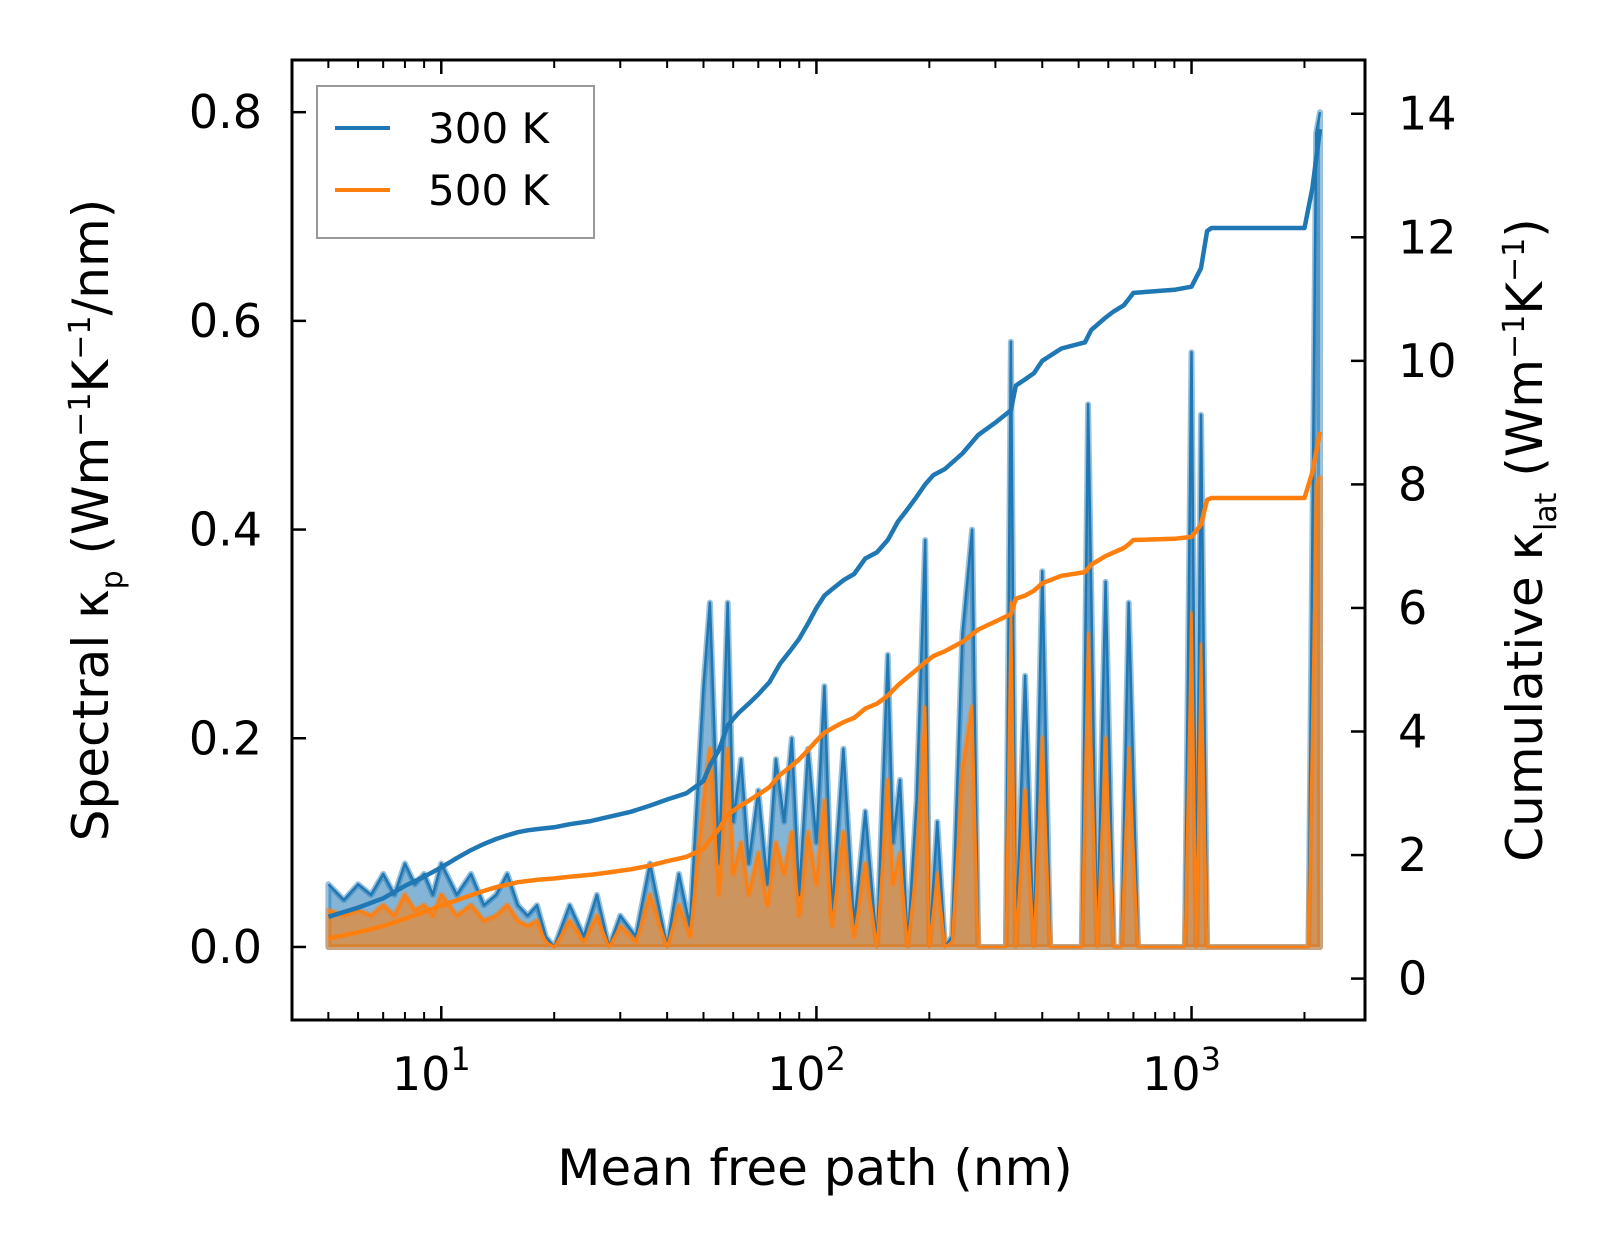 The width and height of the screenshot is (1623, 1254). Describe the element at coordinates (1525, 298) in the screenshot. I see `y-right-title-k: K` at that location.